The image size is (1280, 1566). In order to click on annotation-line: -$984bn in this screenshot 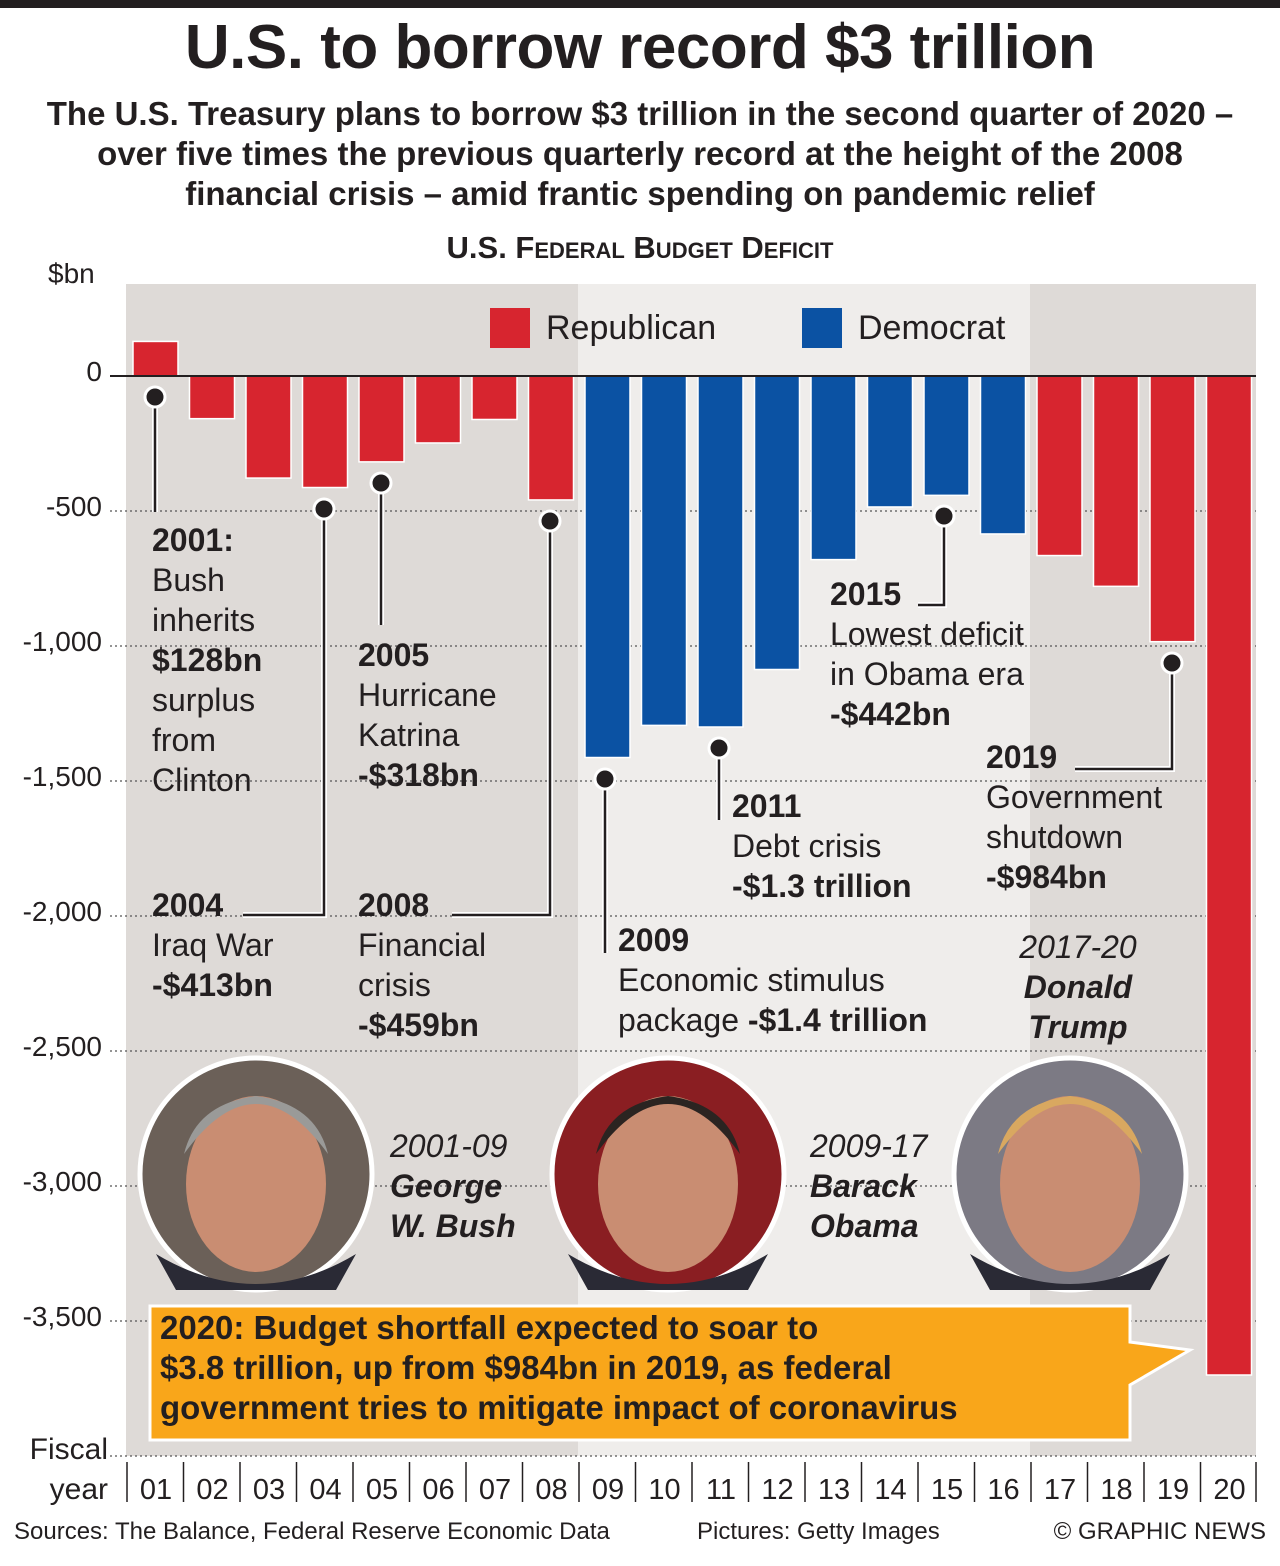, I will do `click(1046, 877)`.